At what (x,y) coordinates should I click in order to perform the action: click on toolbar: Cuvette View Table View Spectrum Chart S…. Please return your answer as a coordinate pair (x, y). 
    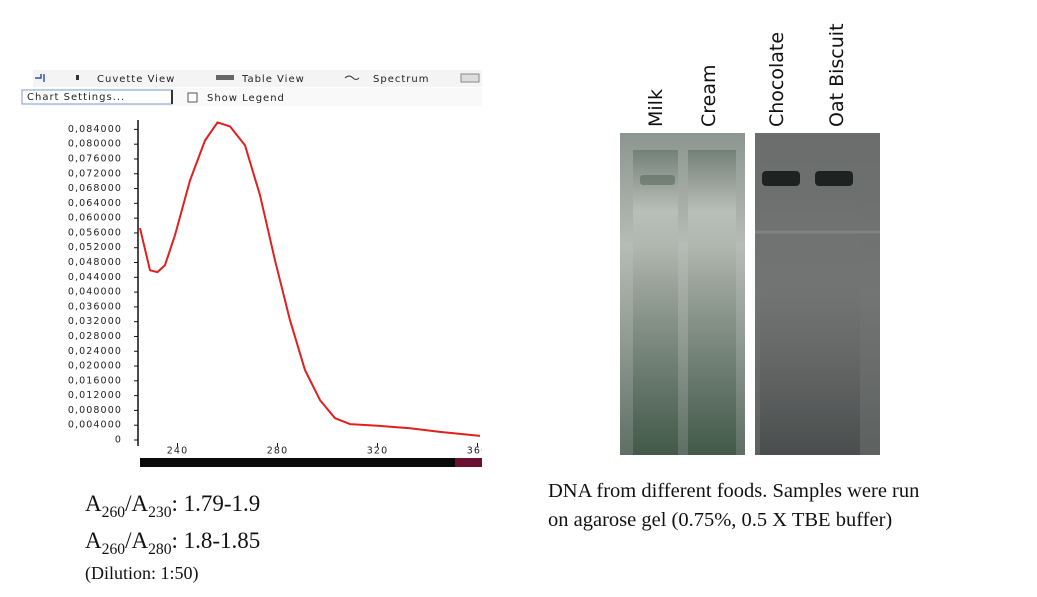
    Looking at the image, I should click on (251, 88).